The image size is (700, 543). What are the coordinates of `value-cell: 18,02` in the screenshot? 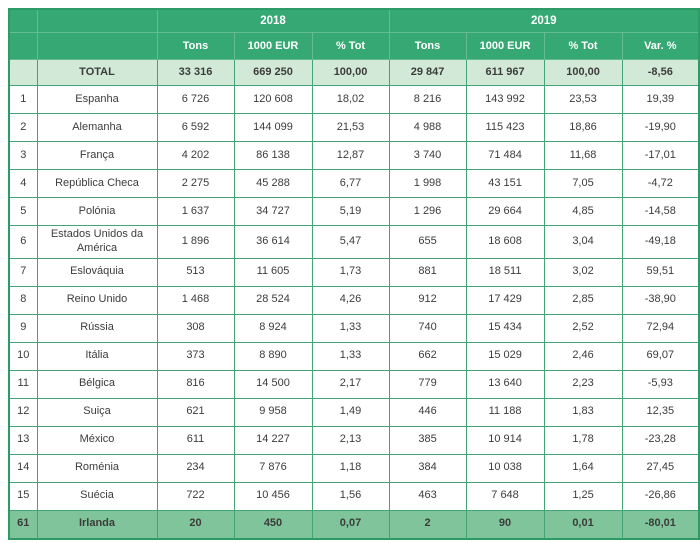 It's located at (350, 99).